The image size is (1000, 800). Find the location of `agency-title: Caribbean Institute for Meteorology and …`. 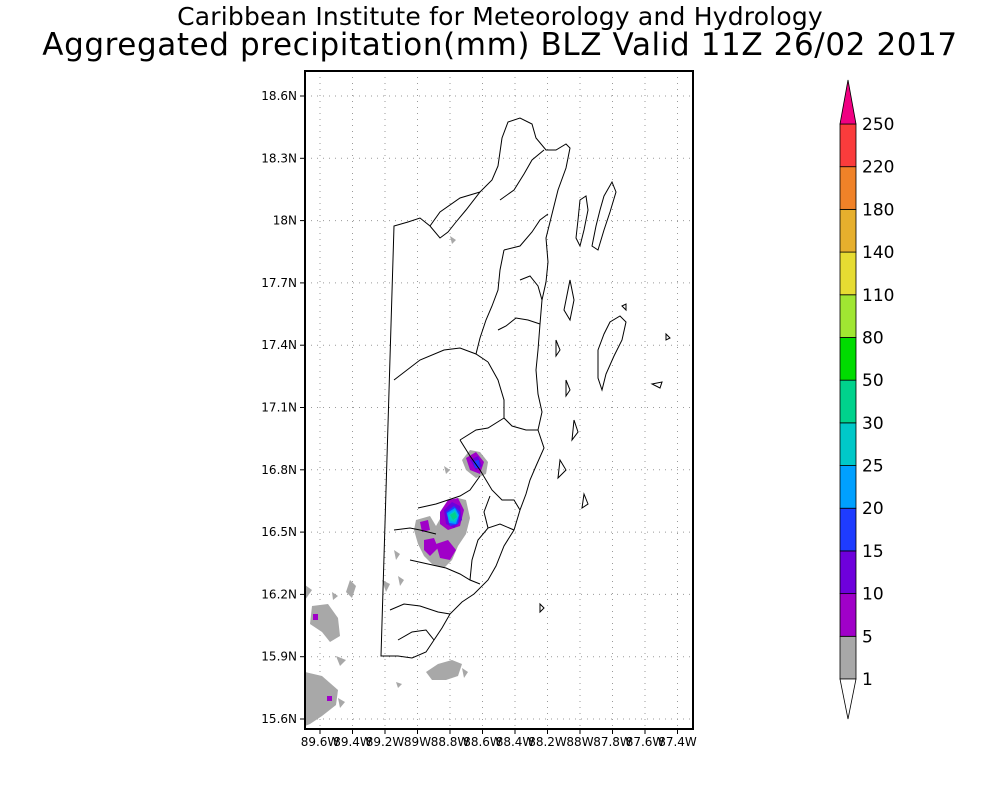

agency-title: Caribbean Institute for Meteorology and … is located at coordinates (500, 16).